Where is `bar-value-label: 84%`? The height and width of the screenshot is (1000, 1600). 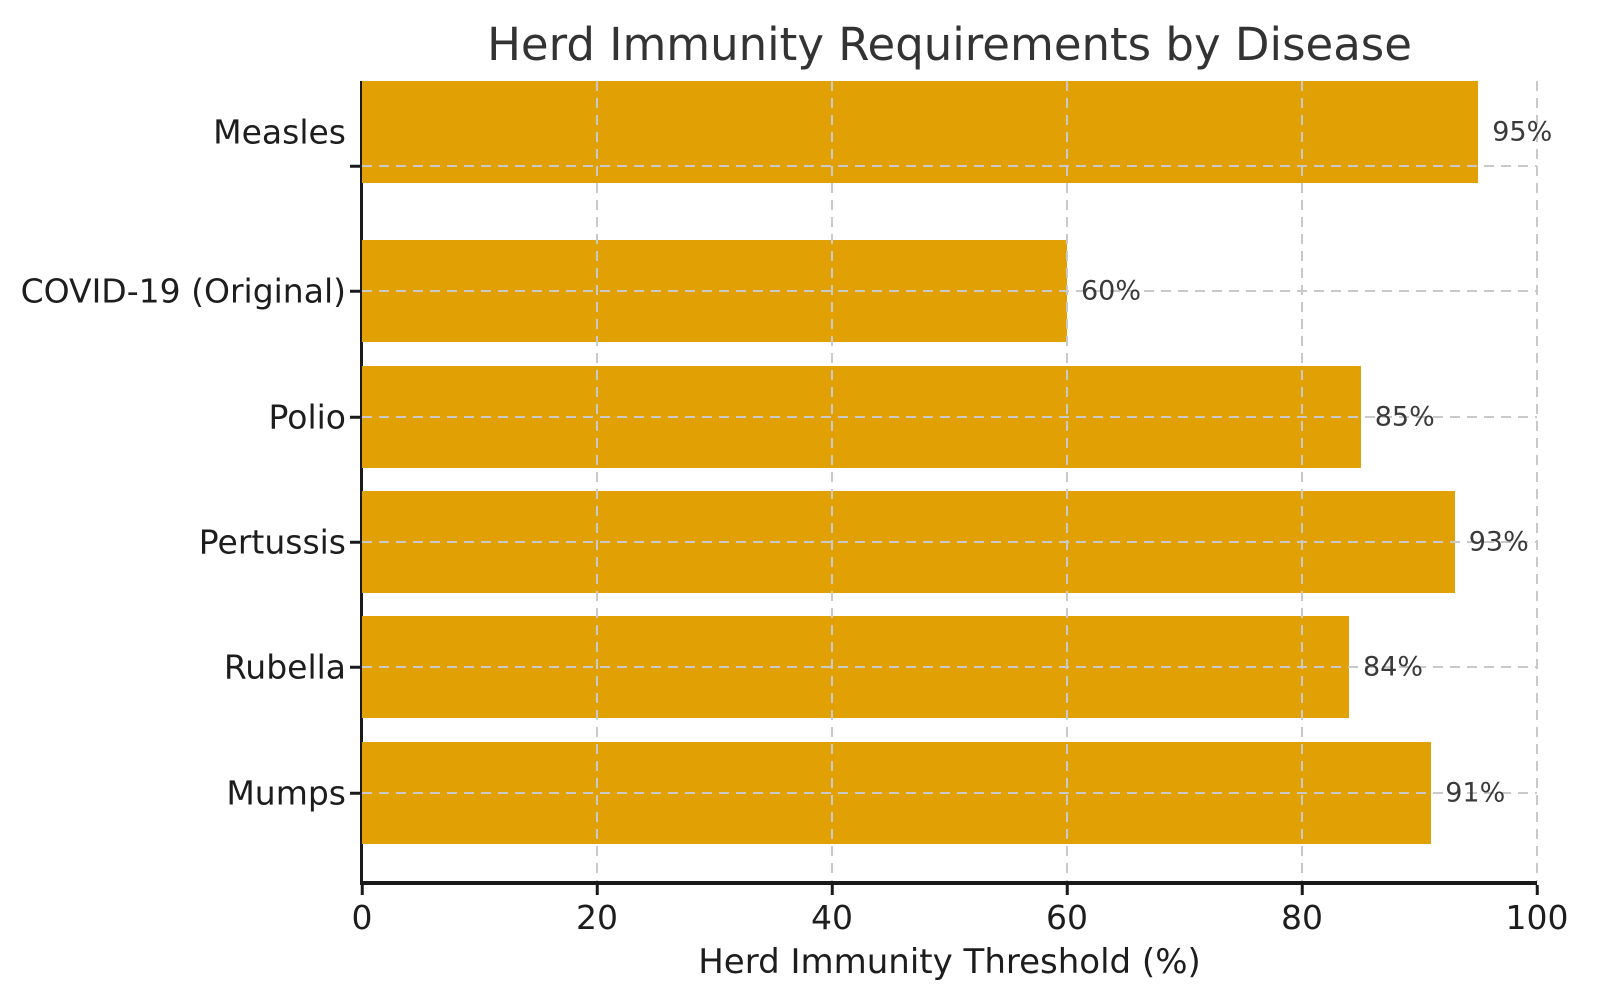 bar-value-label: 84% is located at coordinates (1392, 667).